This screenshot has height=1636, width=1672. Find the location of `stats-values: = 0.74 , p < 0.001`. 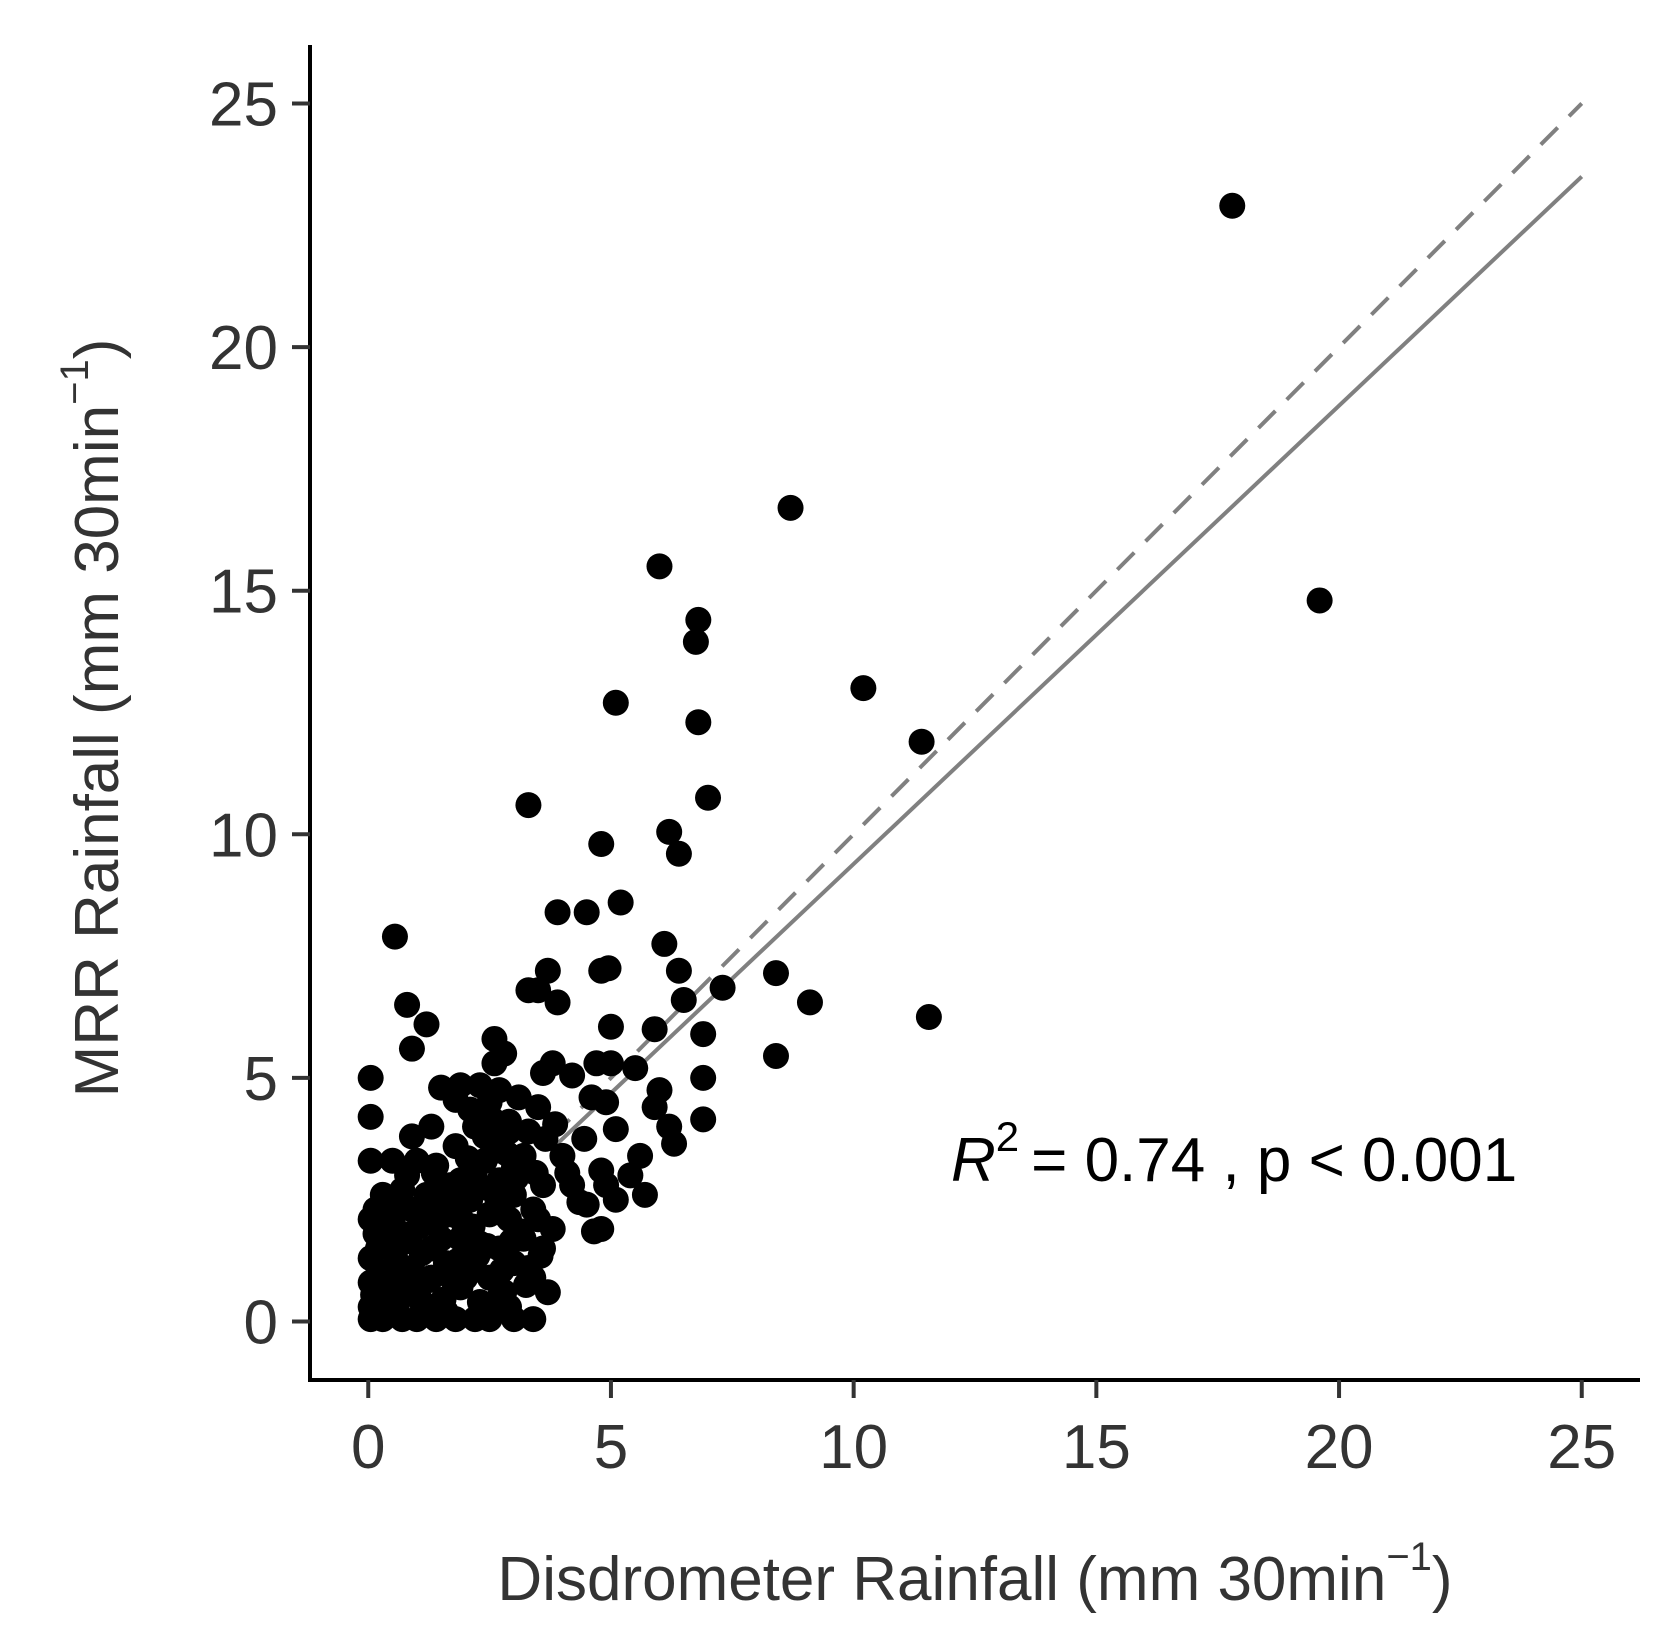

stats-values: = 0.74 , p < 0.001 is located at coordinates (1274, 1160).